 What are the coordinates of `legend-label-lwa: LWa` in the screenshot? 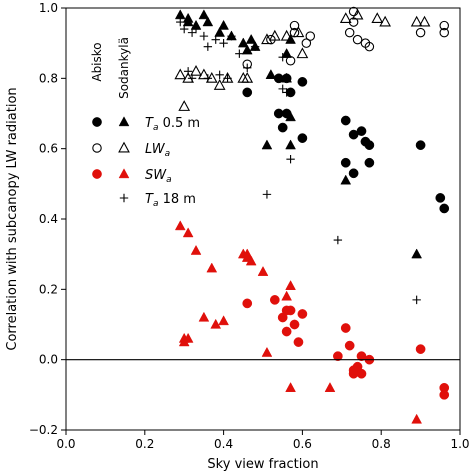 It's located at (157, 150).